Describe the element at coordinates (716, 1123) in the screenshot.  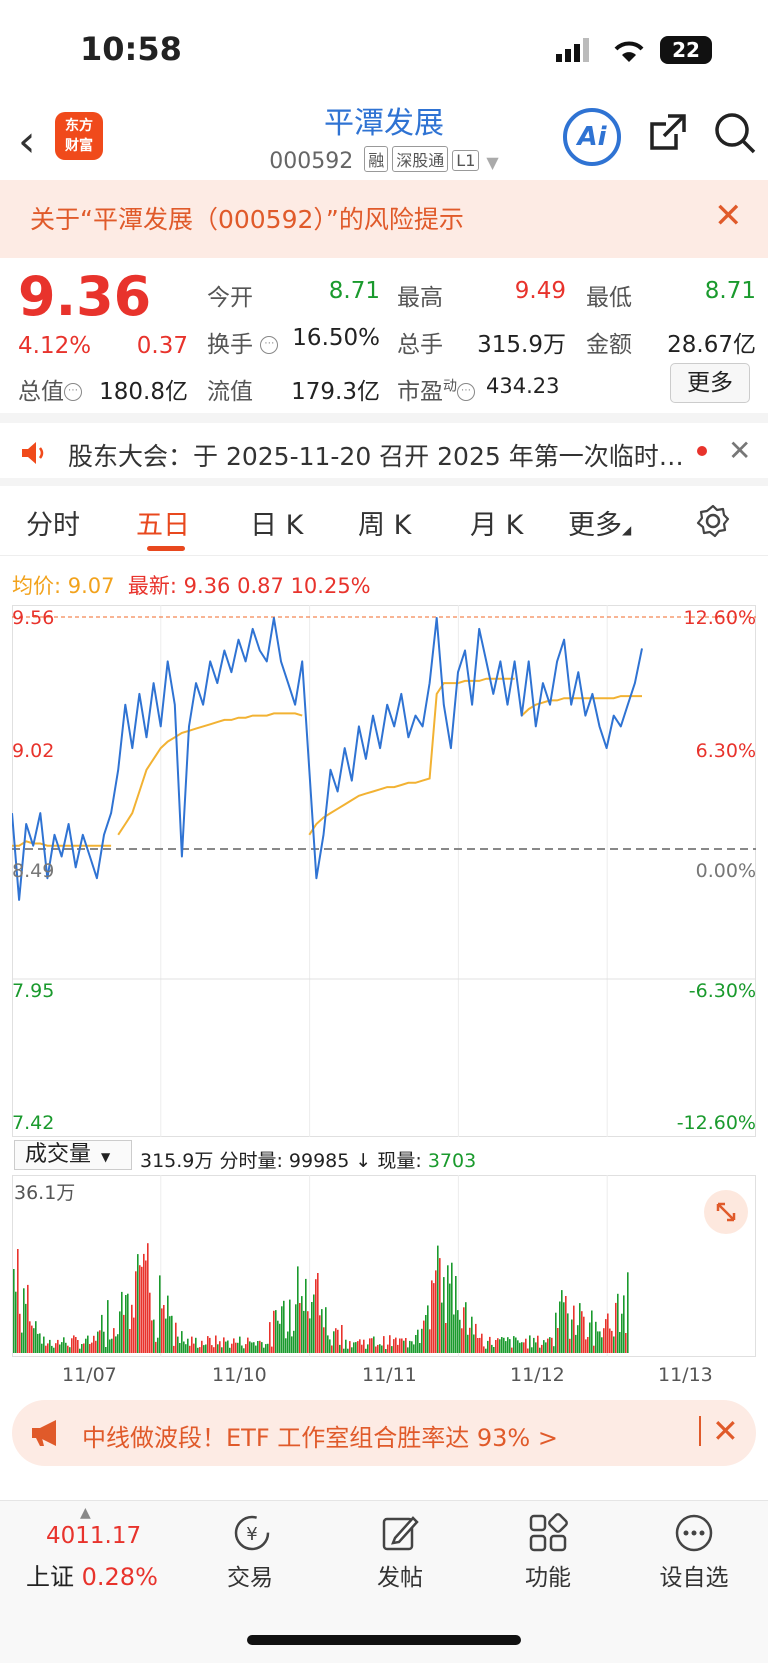
I see `y-tick-right: -12.60%` at that location.